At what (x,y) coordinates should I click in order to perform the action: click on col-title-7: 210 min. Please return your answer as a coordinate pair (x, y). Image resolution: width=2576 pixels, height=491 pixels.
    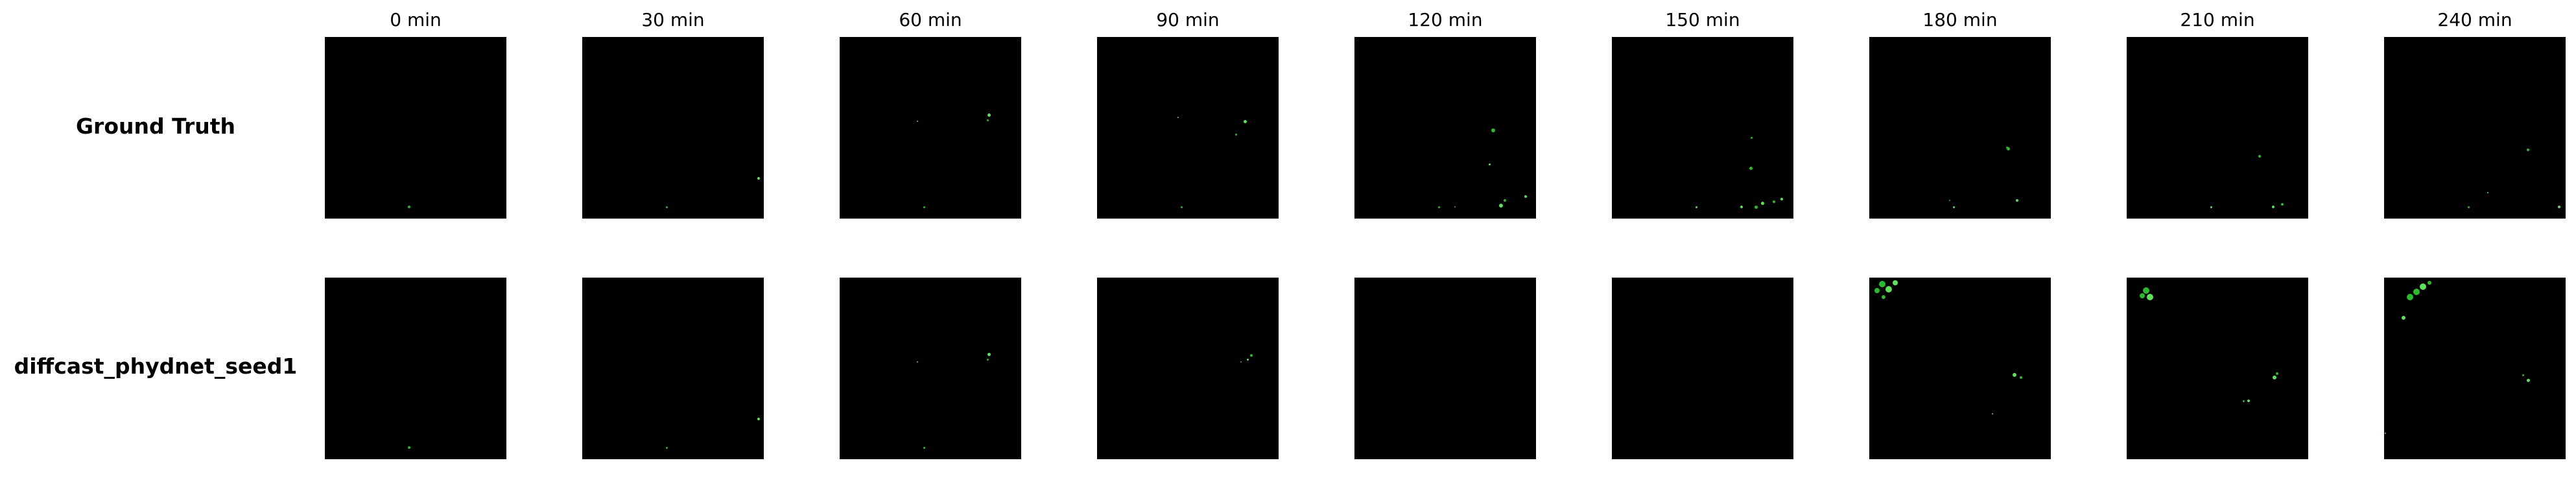
    Looking at the image, I should click on (2217, 19).